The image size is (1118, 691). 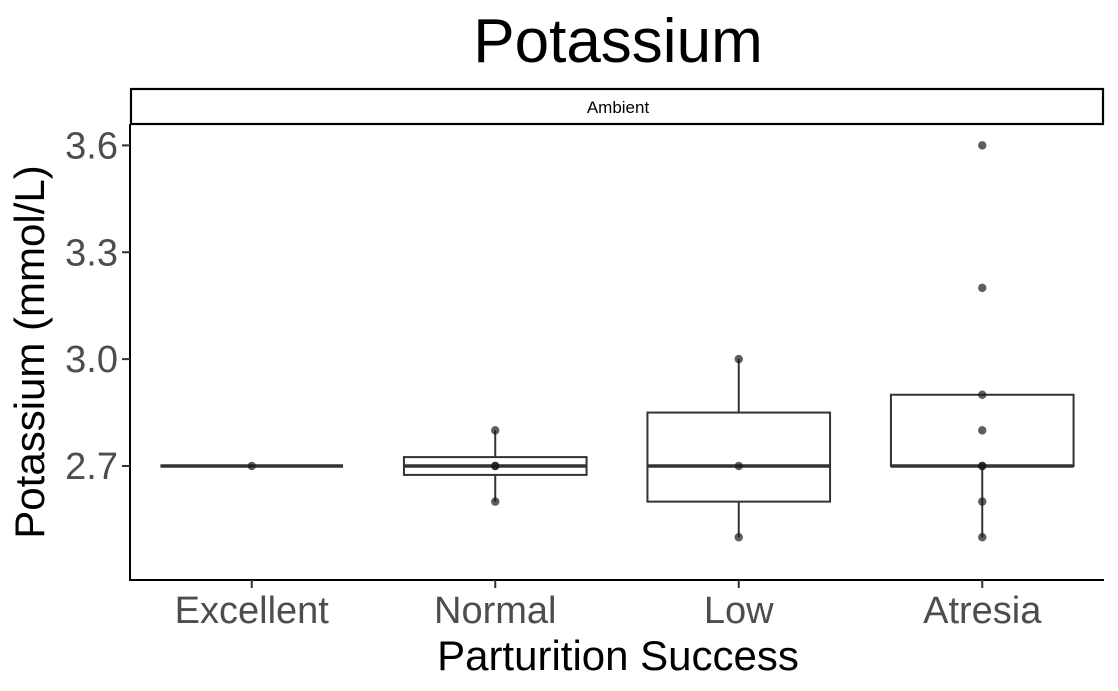 What do you see at coordinates (608, 606) in the screenshot?
I see `x-ticks: Excellent Normal Low Atresia` at bounding box center [608, 606].